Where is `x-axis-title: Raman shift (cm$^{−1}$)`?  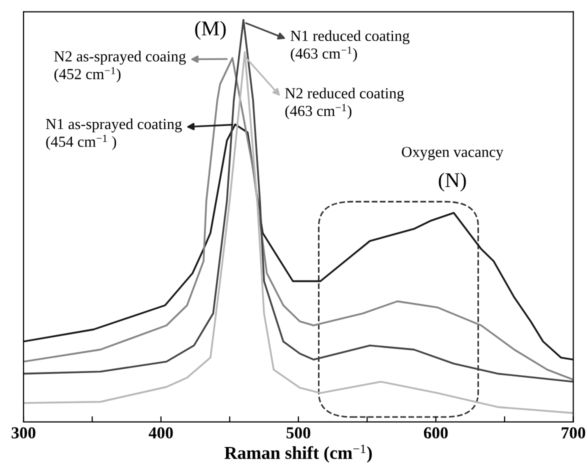 x-axis-title: Raman shift (cm$^{−1}$) is located at coordinates (298, 453).